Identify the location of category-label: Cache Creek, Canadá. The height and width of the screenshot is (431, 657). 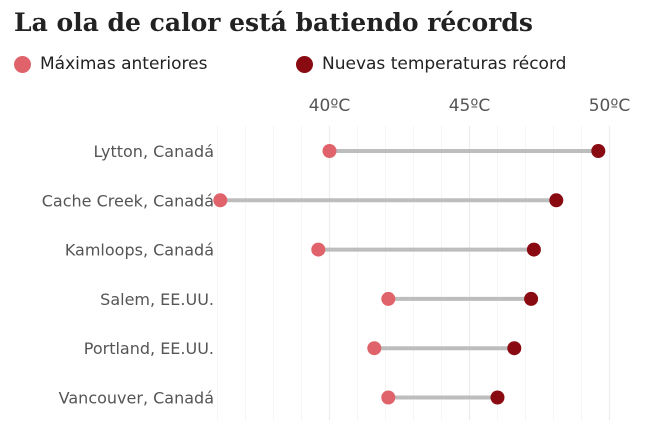
(128, 200).